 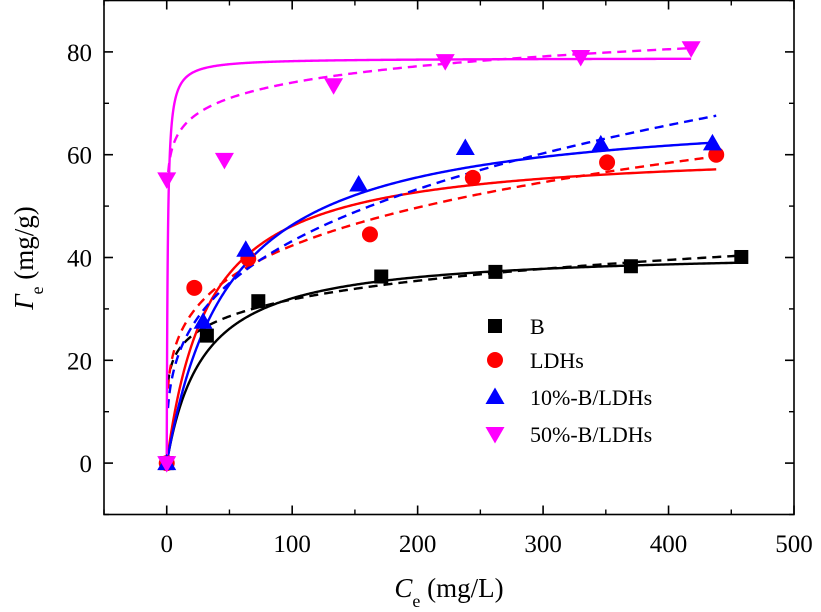 I want to click on x-tick-label: 500, so click(x=794, y=544).